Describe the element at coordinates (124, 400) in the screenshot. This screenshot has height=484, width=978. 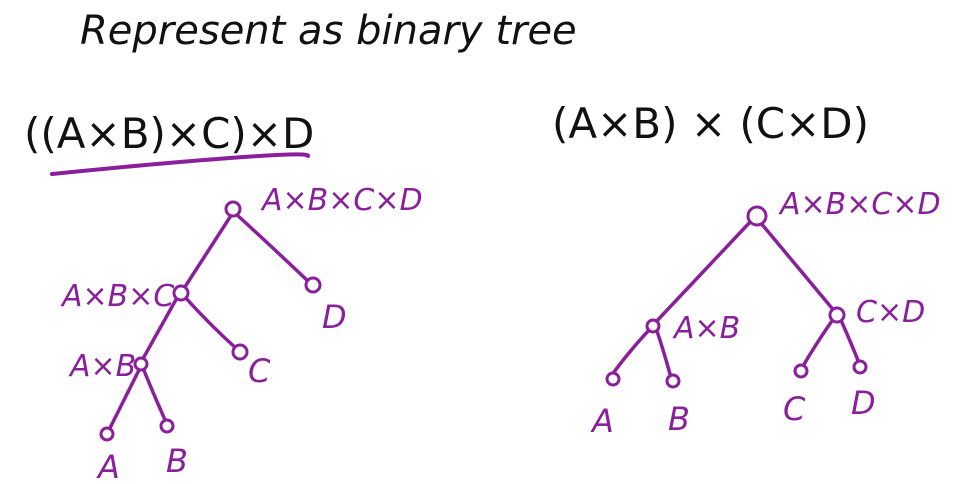
I see `left-edge-n2-a` at that location.